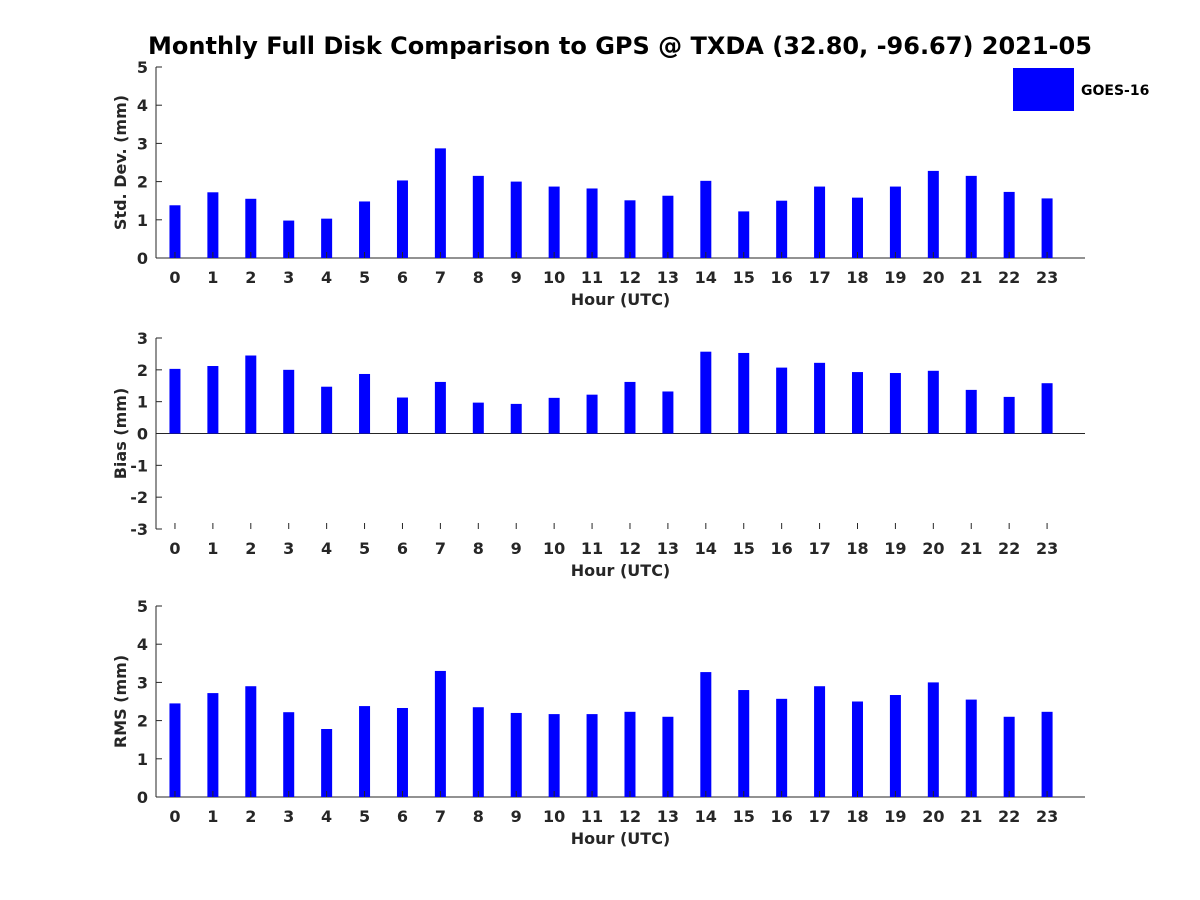 The height and width of the screenshot is (900, 1200). What do you see at coordinates (668, 277) in the screenshot?
I see `x-tick-label: 13` at bounding box center [668, 277].